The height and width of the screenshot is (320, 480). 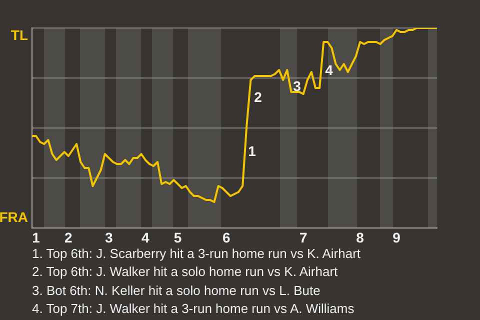 What do you see at coordinates (185, 272) in the screenshot?
I see `text: 2. Top 6th: J. Walker hit a solo home run vs K. Airhart` at bounding box center [185, 272].